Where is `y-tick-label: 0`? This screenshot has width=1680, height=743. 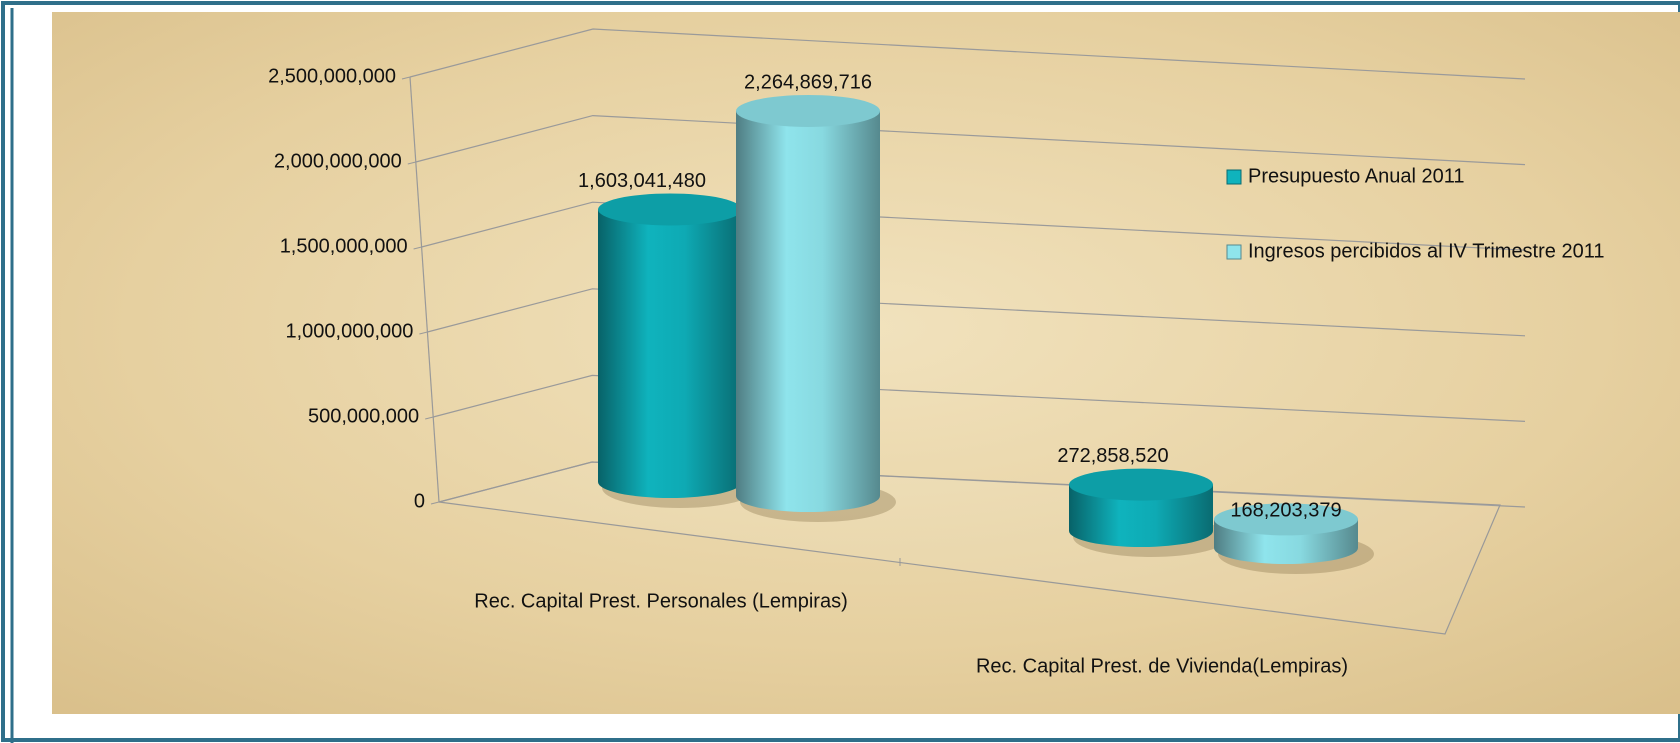 y-tick-label: 0 is located at coordinates (419, 501).